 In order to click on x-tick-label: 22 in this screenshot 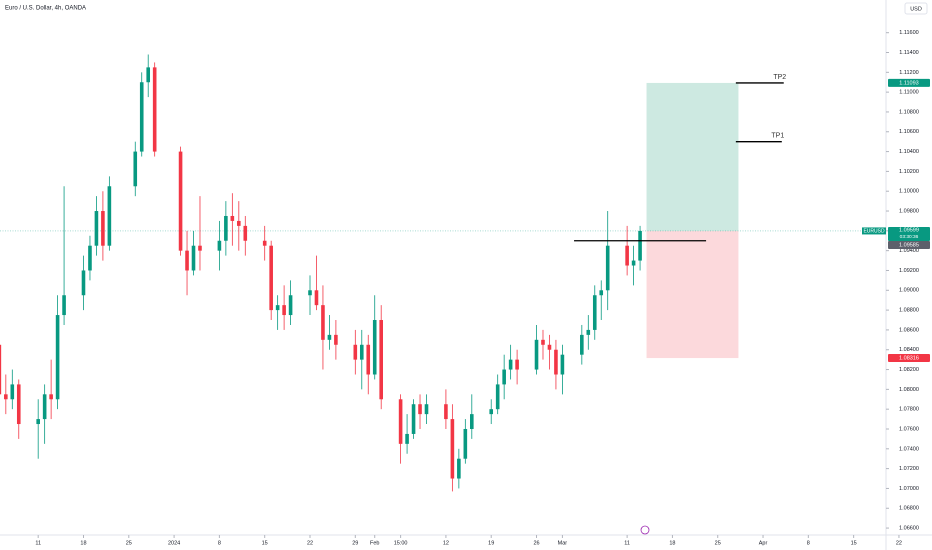, I will do `click(310, 543)`.